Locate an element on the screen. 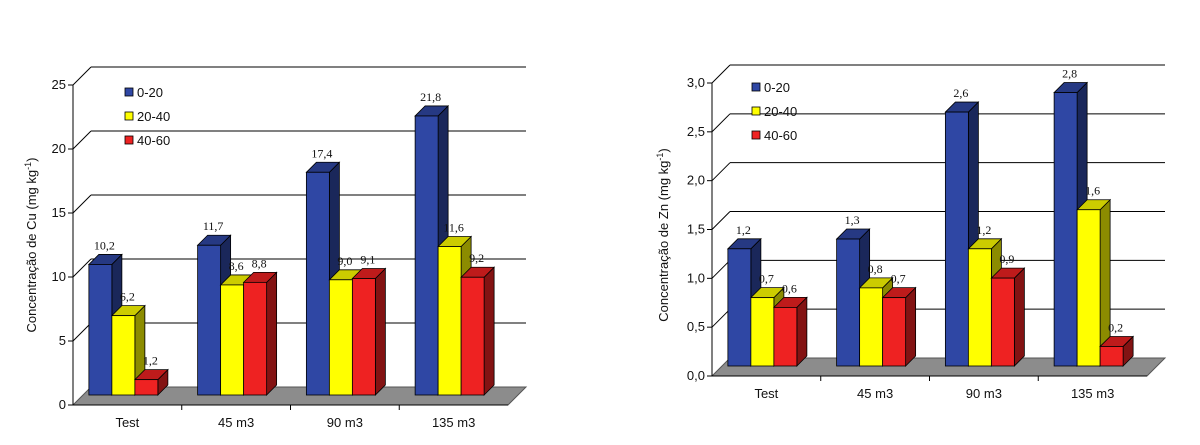  y-tick-label: 1,0 is located at coordinates (696, 277).